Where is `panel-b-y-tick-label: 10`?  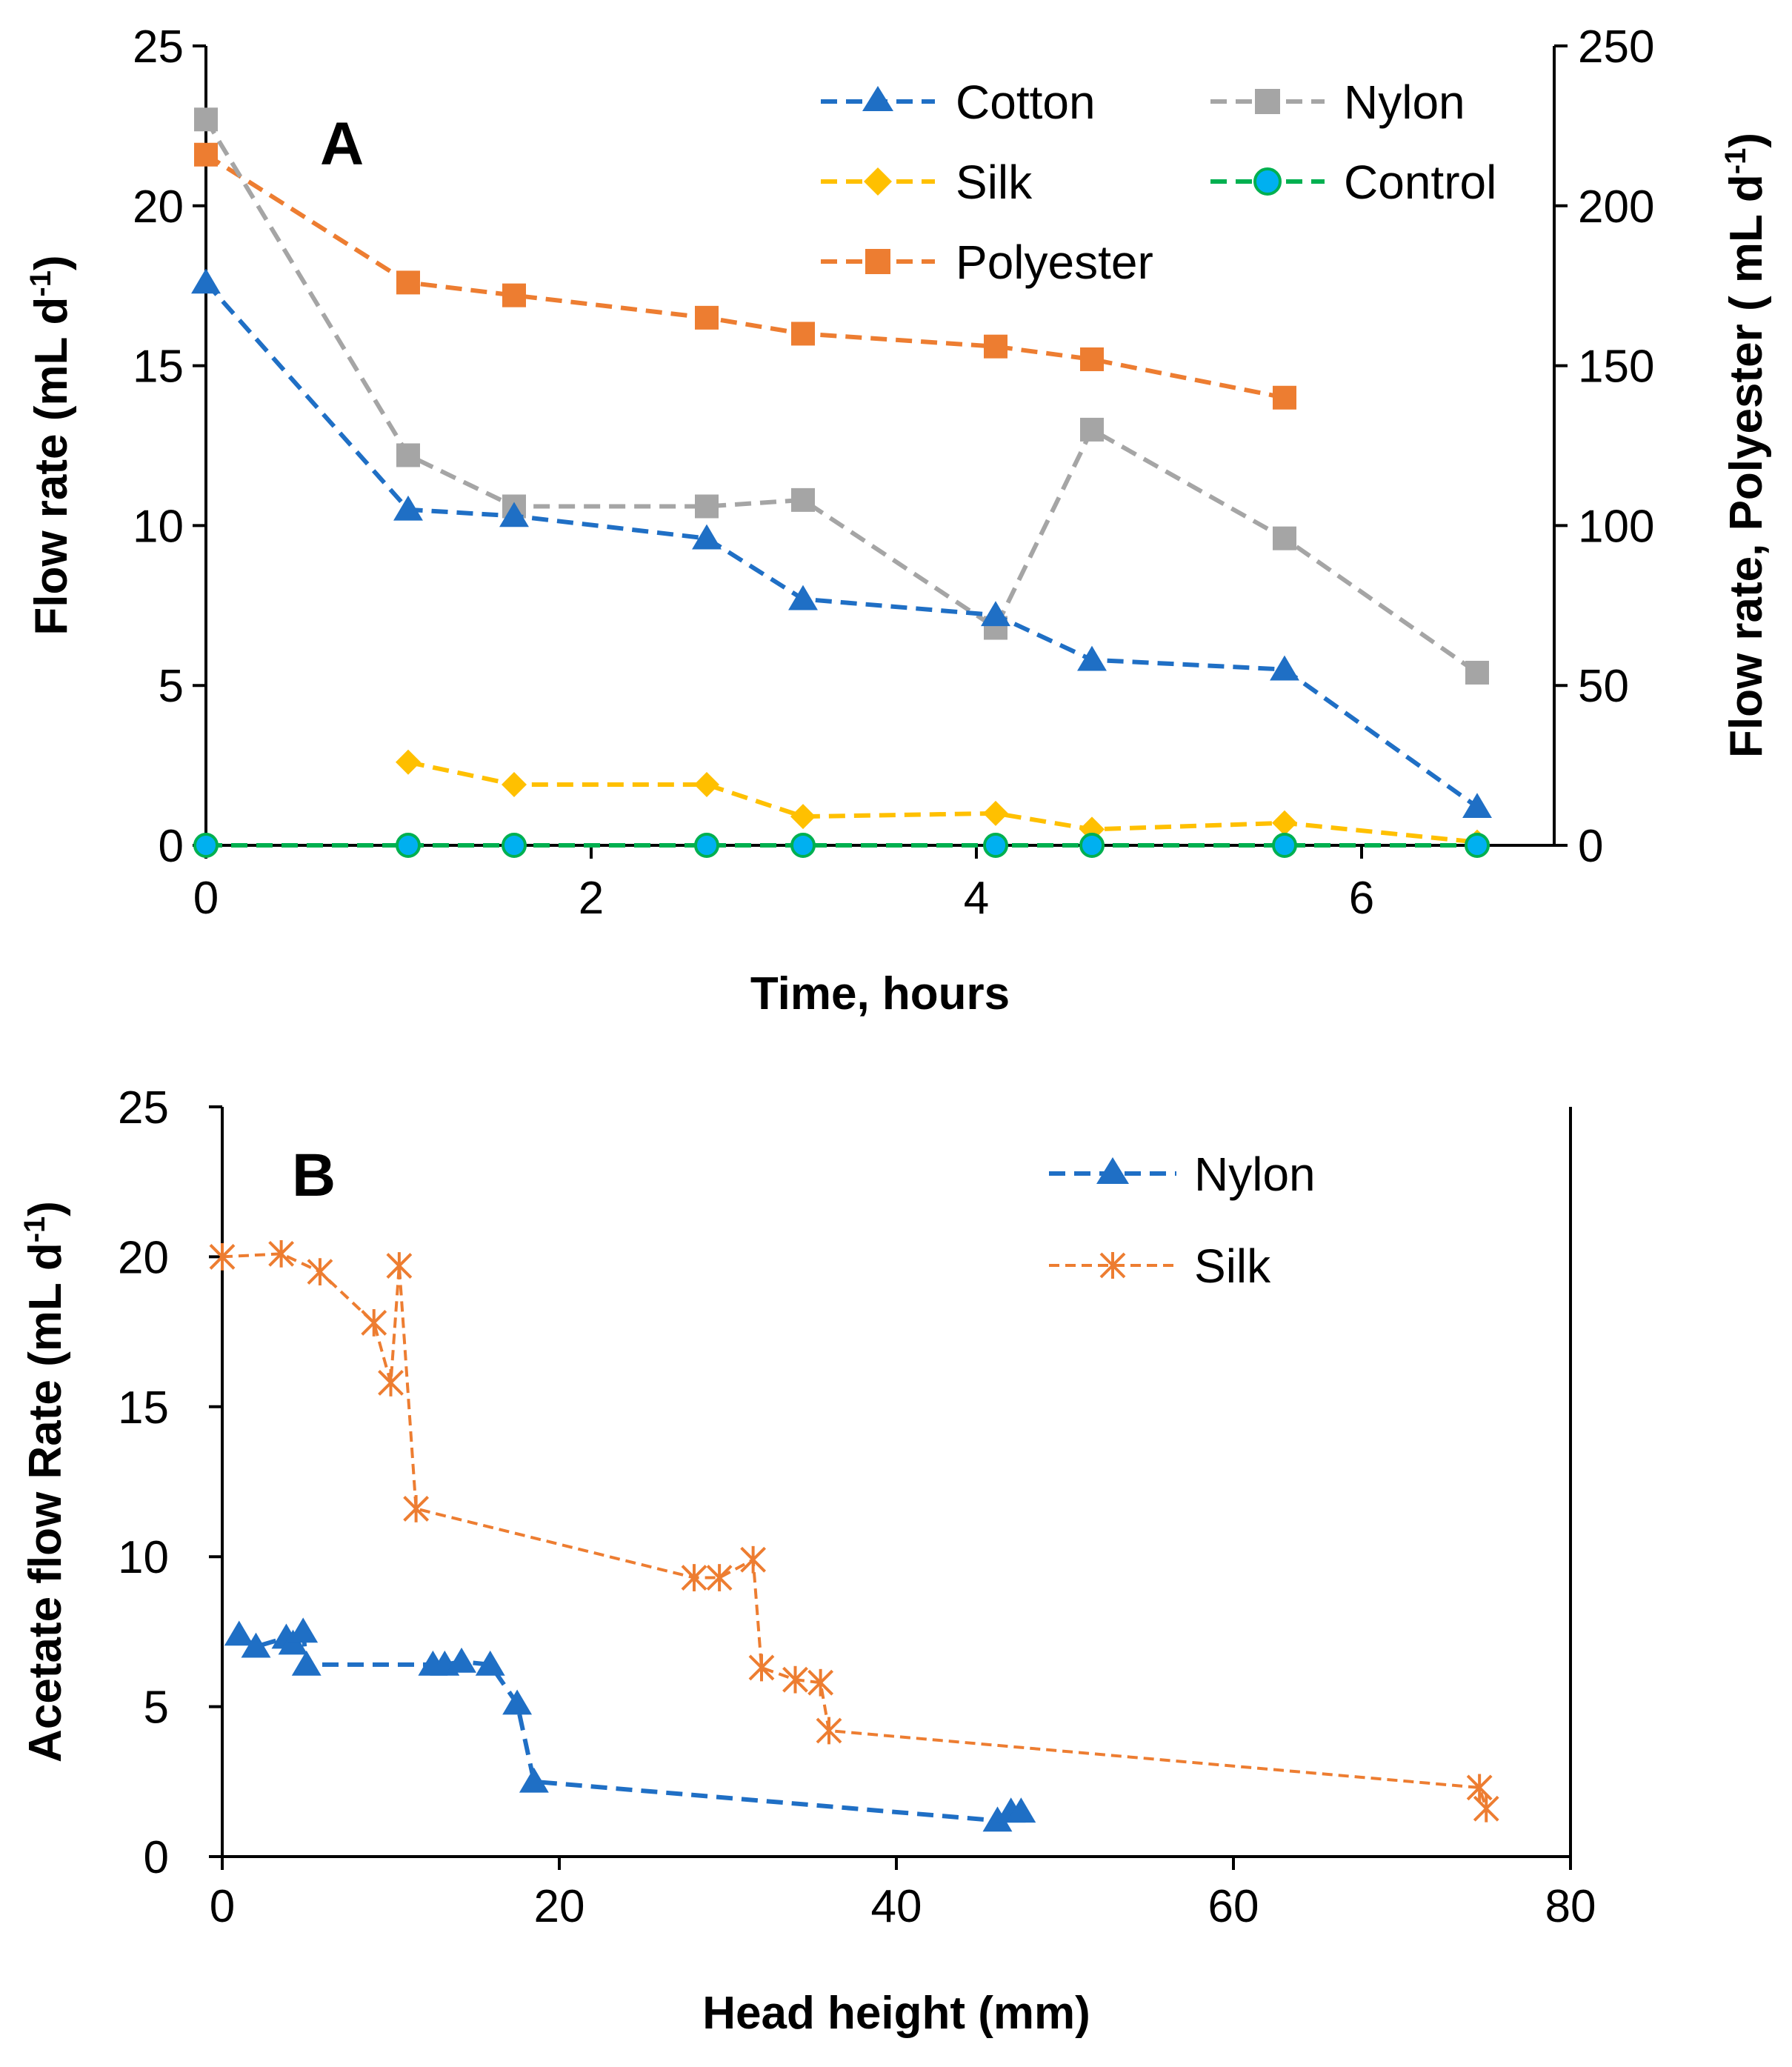
panel-b-y-tick-label: 10 is located at coordinates (143, 1557).